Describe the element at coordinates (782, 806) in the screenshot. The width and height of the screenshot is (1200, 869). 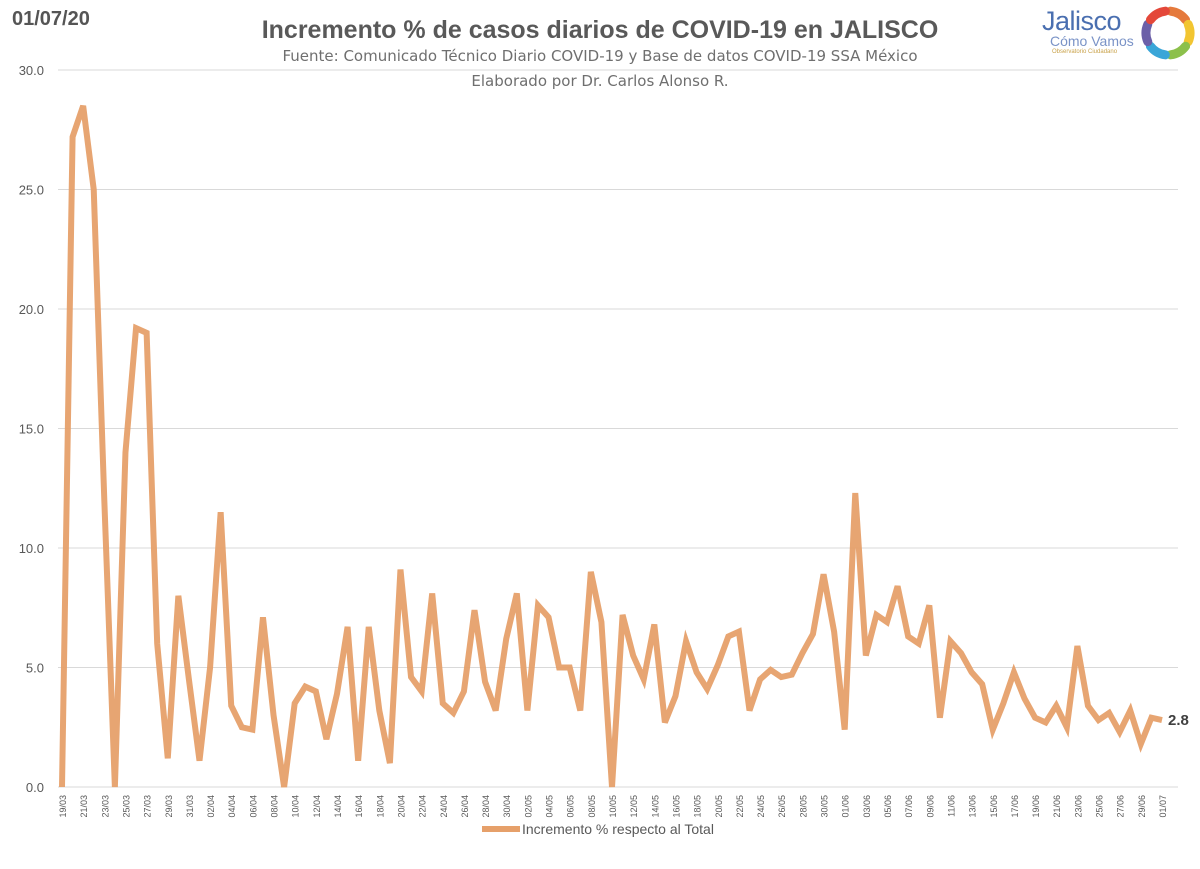
I see `x-tick-label: 26/05` at that location.